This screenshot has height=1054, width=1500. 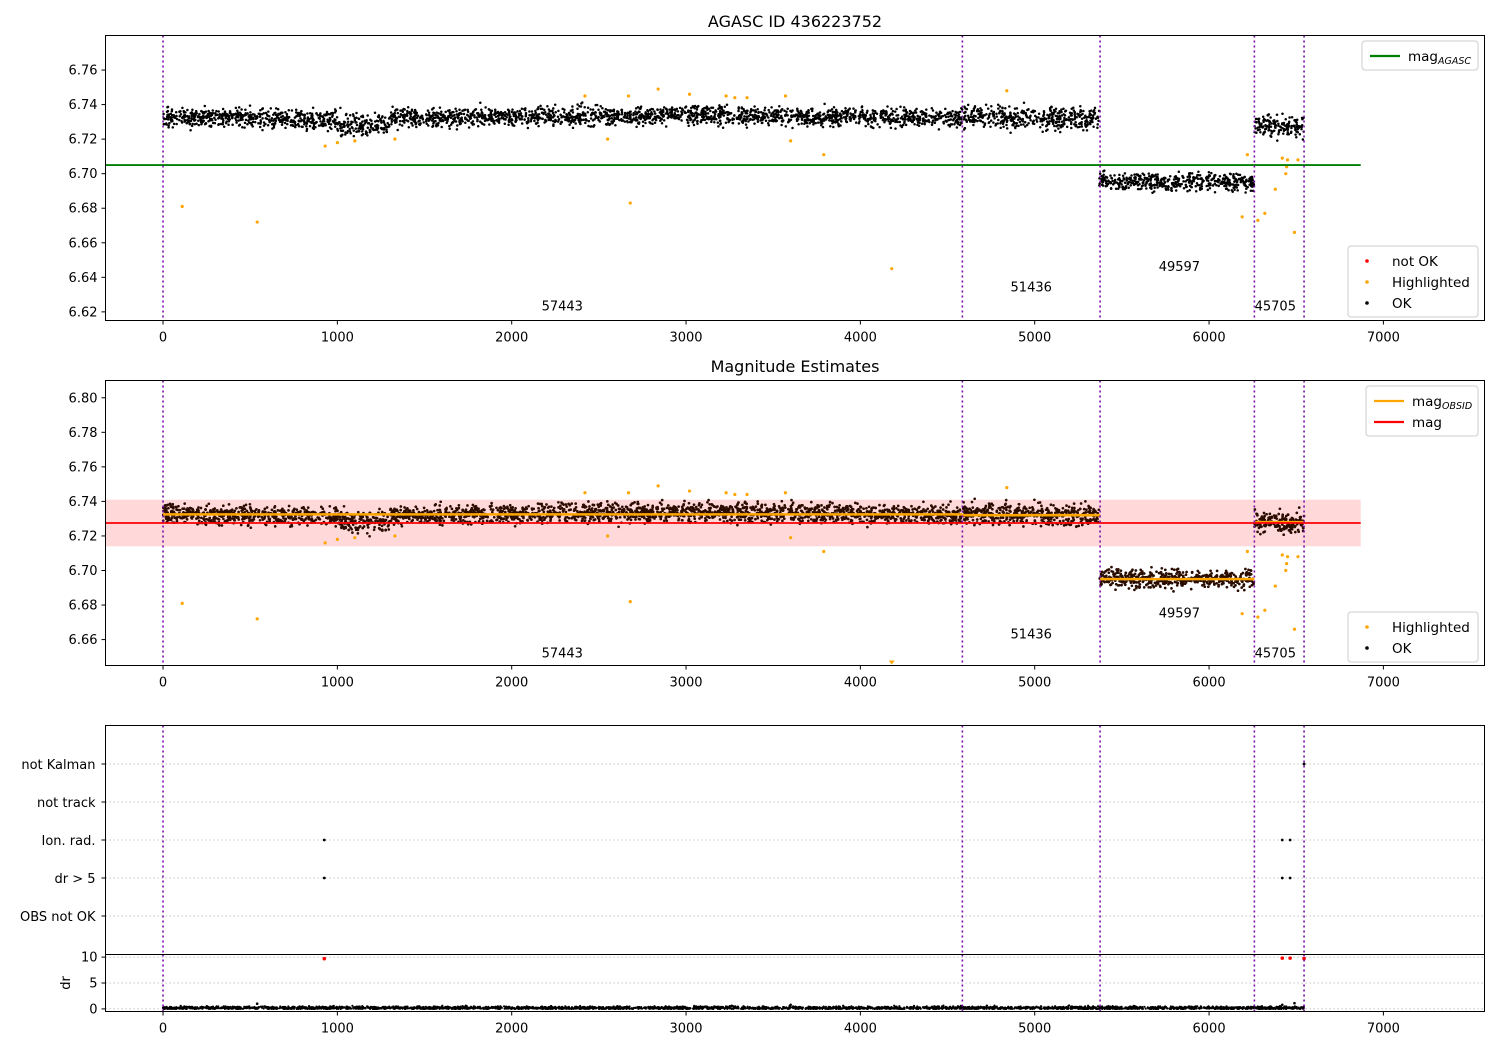 I want to click on x-tick-label: 2000, so click(x=511, y=338).